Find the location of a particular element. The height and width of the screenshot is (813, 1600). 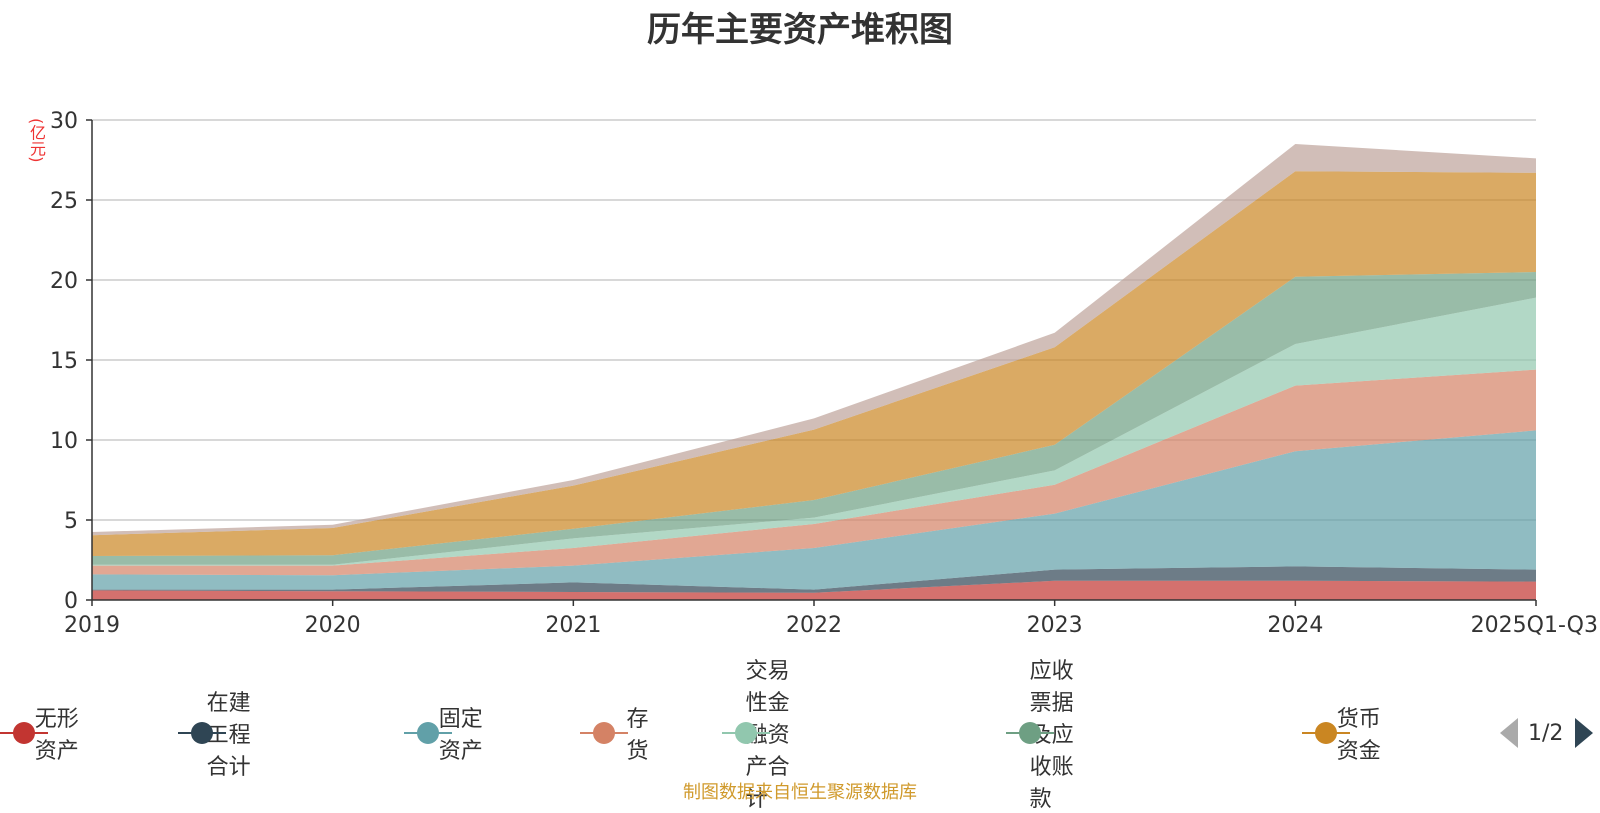

y-tick-label-4: 20 is located at coordinates (64, 281).